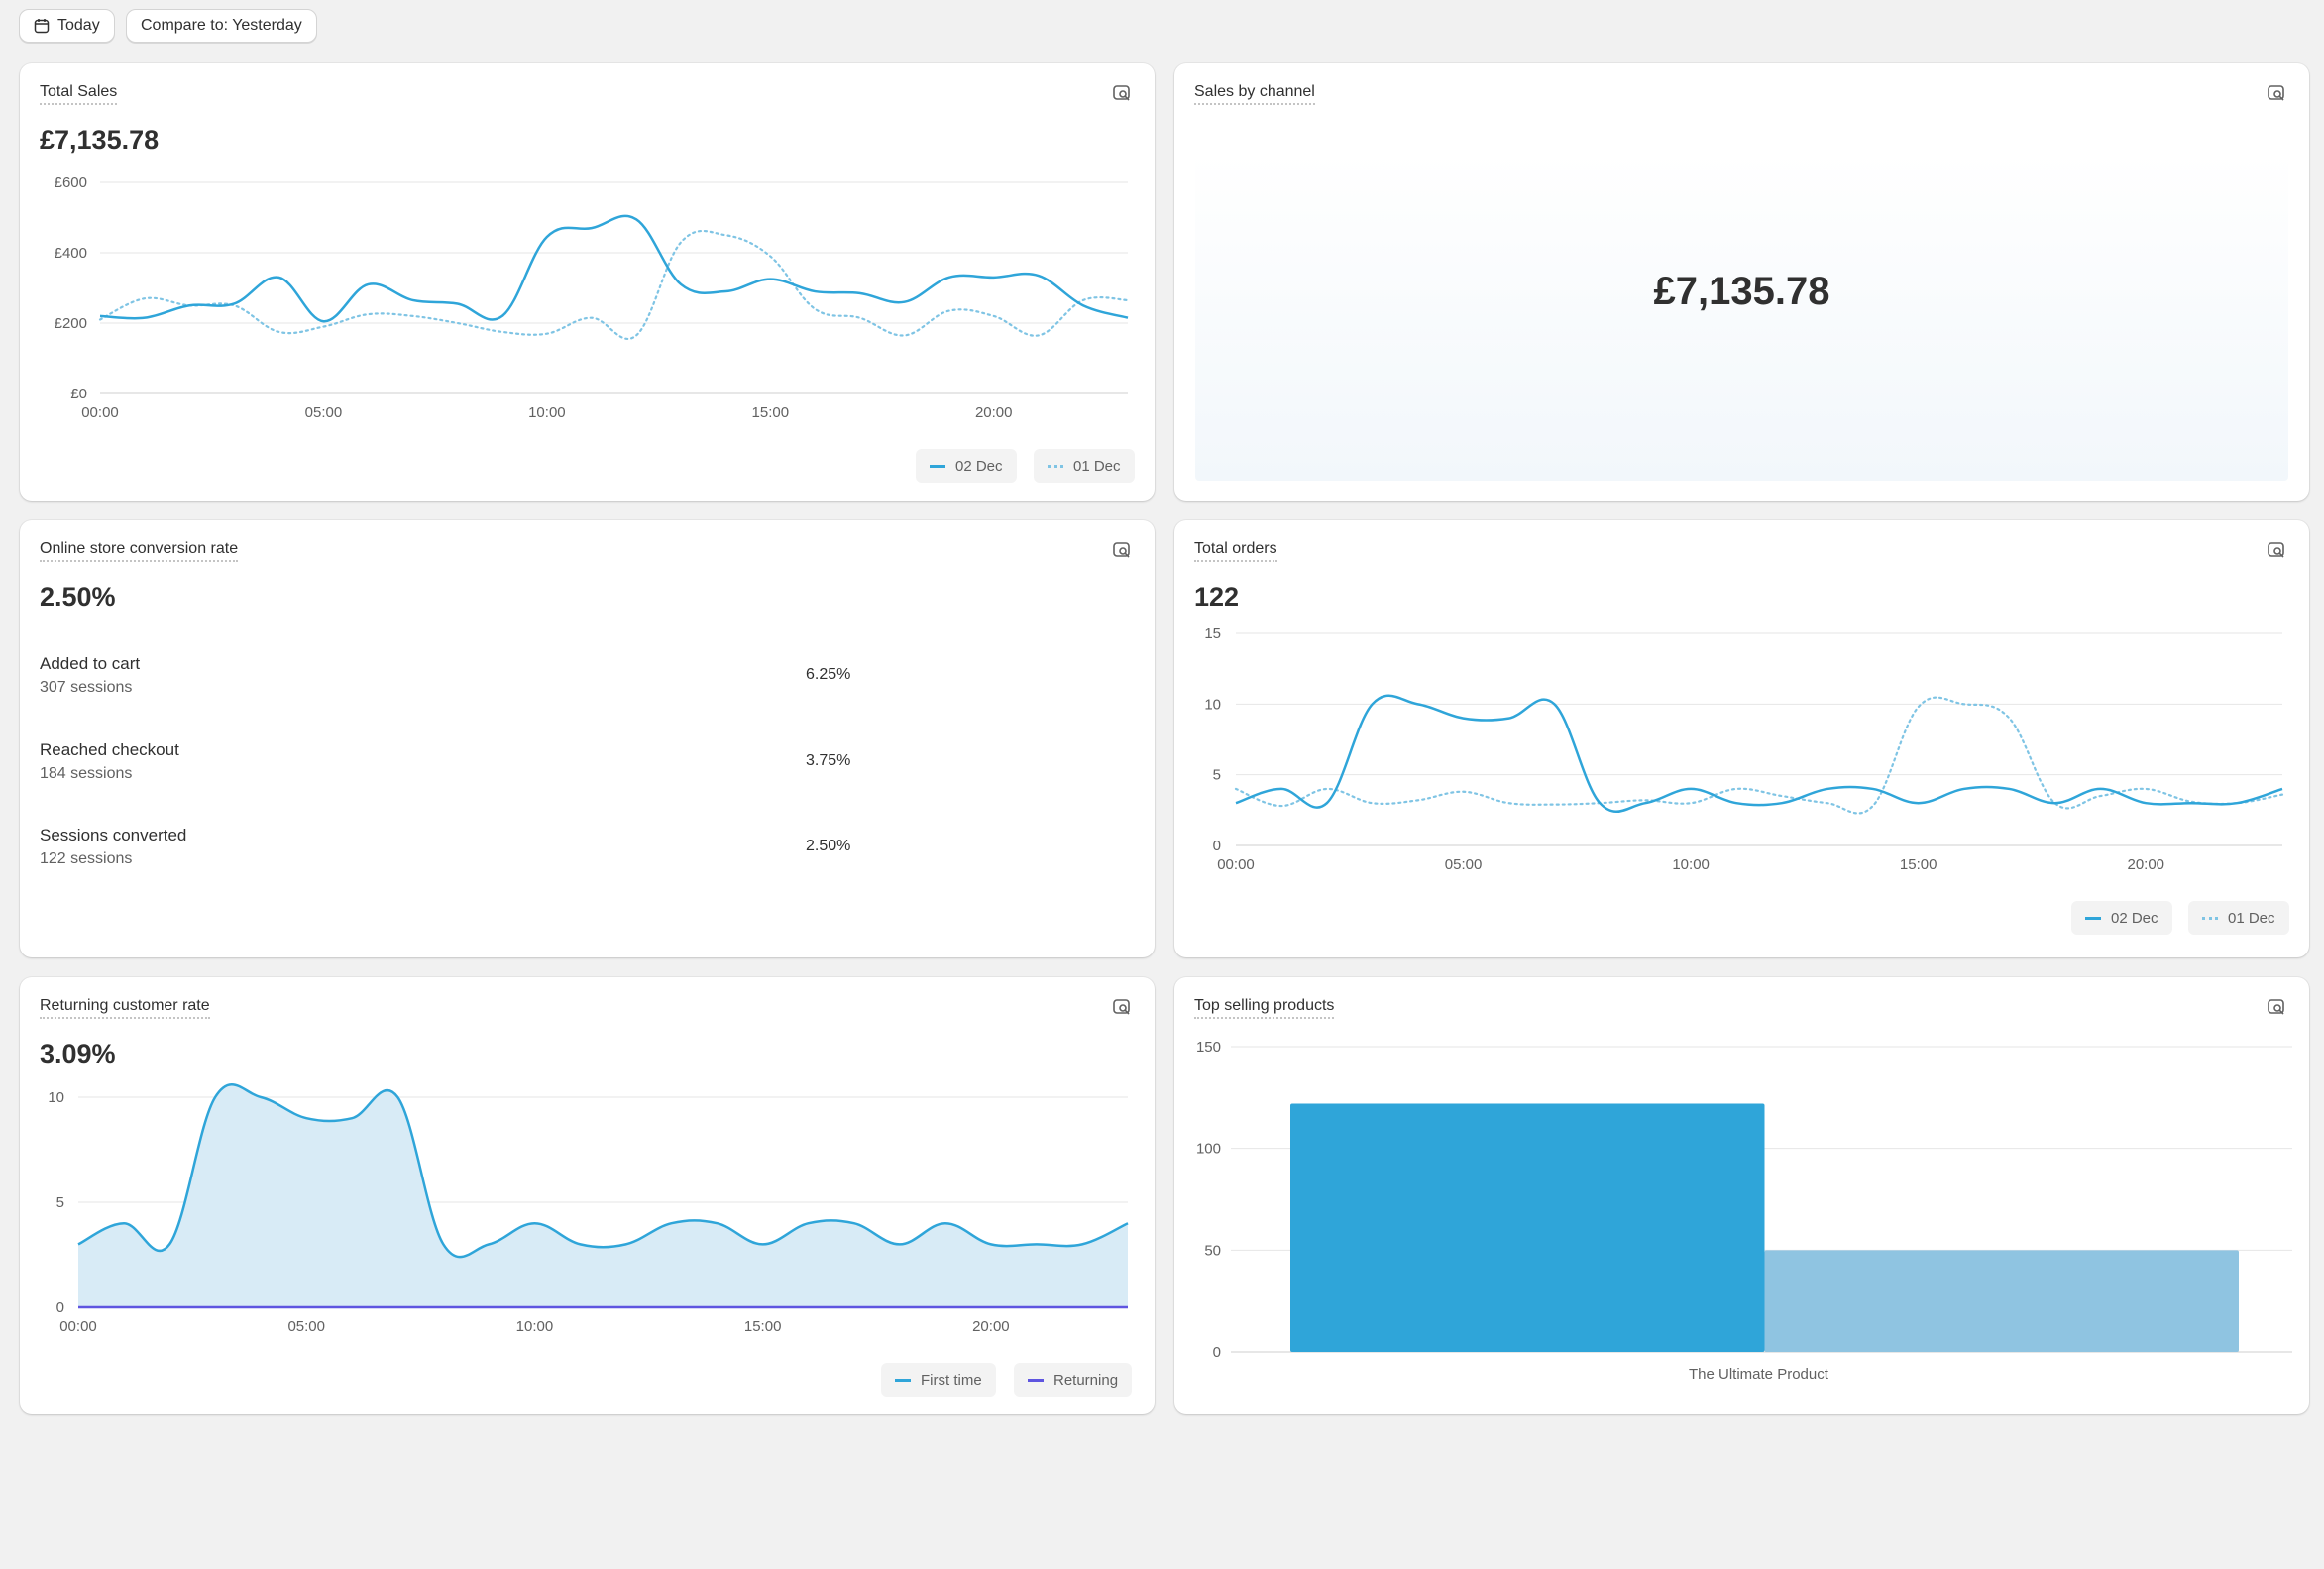 The width and height of the screenshot is (2324, 1569). I want to click on total-sales-chart: £0 £200 £400 £600 00:00 05:00 10:00 15:00 20:00, so click(592, 297).